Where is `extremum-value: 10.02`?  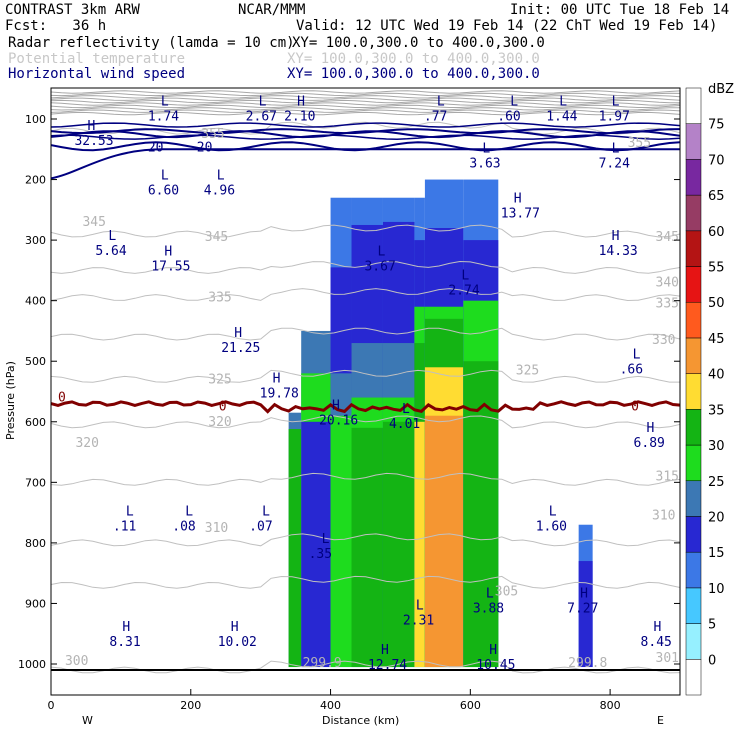
extremum-value: 10.02 is located at coordinates (237, 642).